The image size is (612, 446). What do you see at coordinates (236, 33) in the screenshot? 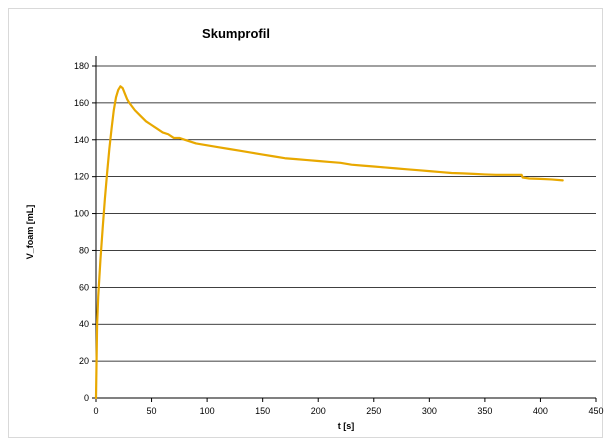
I see `chart-title: Skumprofil` at bounding box center [236, 33].